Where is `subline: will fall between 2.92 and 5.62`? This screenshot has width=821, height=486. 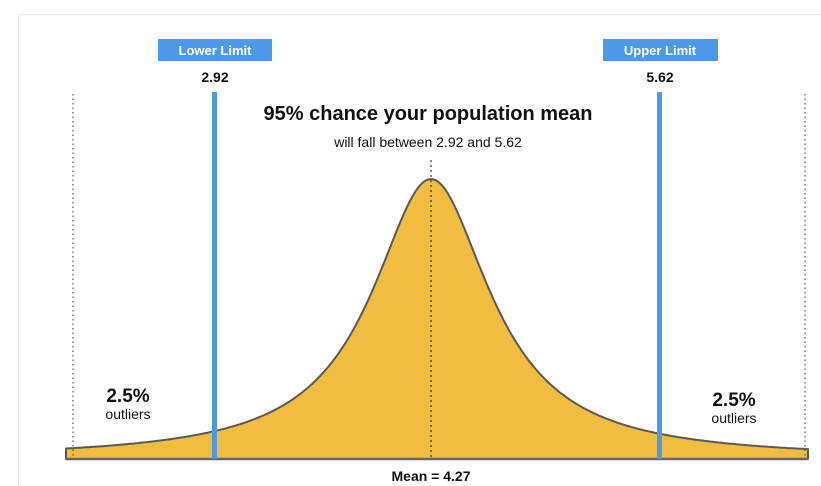 subline: will fall between 2.92 and 5.62 is located at coordinates (427, 142).